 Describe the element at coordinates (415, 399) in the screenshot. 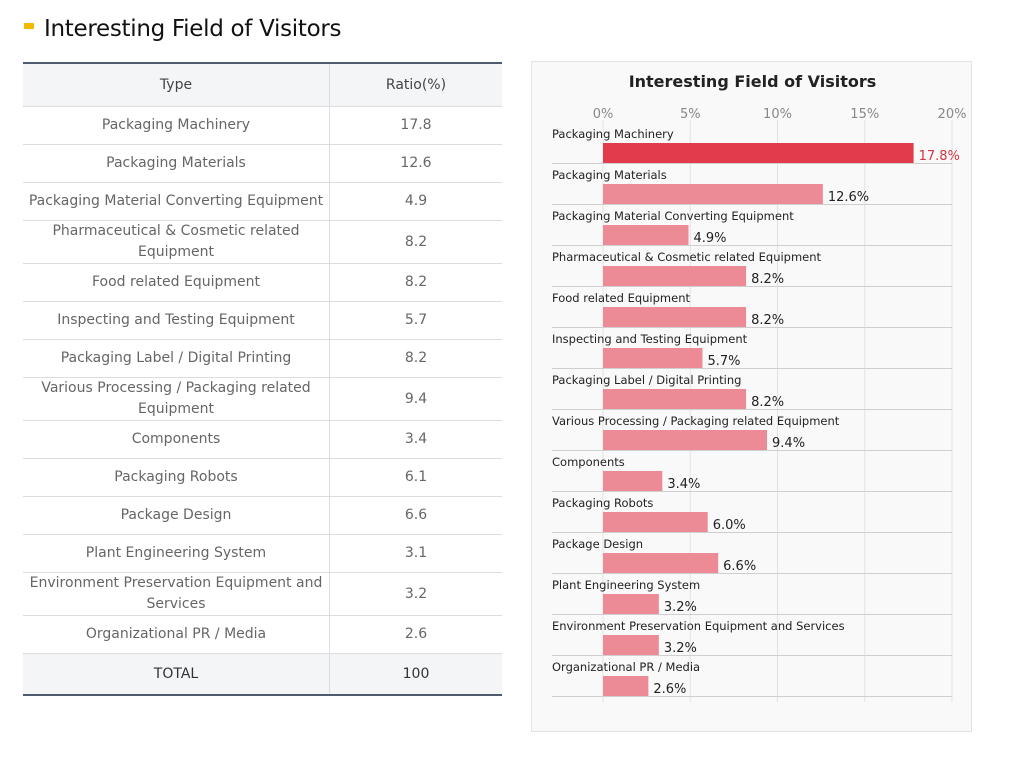

I see `row-ratio-cell: 9.4` at that location.